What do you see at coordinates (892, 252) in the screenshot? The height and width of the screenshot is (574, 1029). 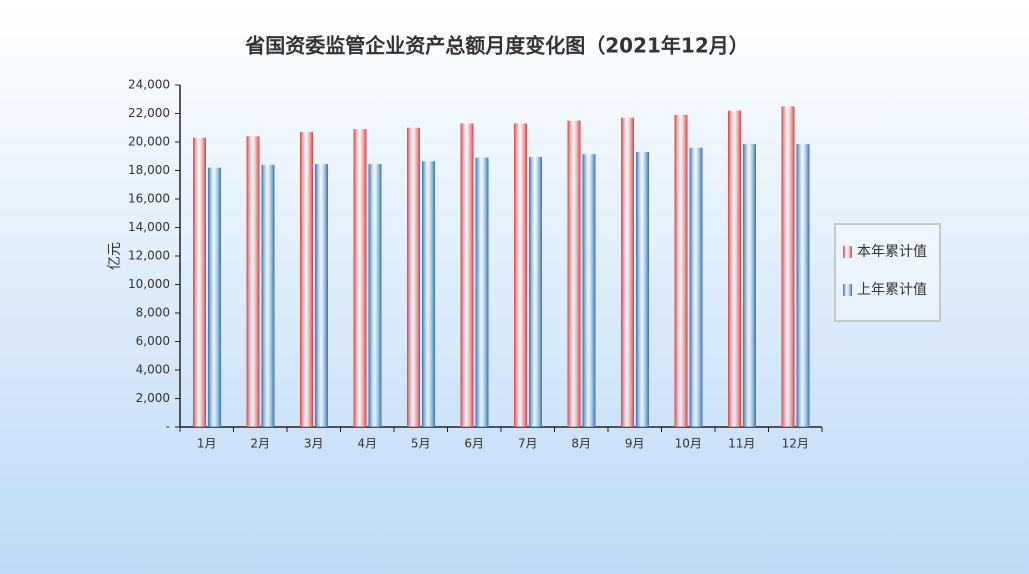 I see `legend-label: 本年累计值` at bounding box center [892, 252].